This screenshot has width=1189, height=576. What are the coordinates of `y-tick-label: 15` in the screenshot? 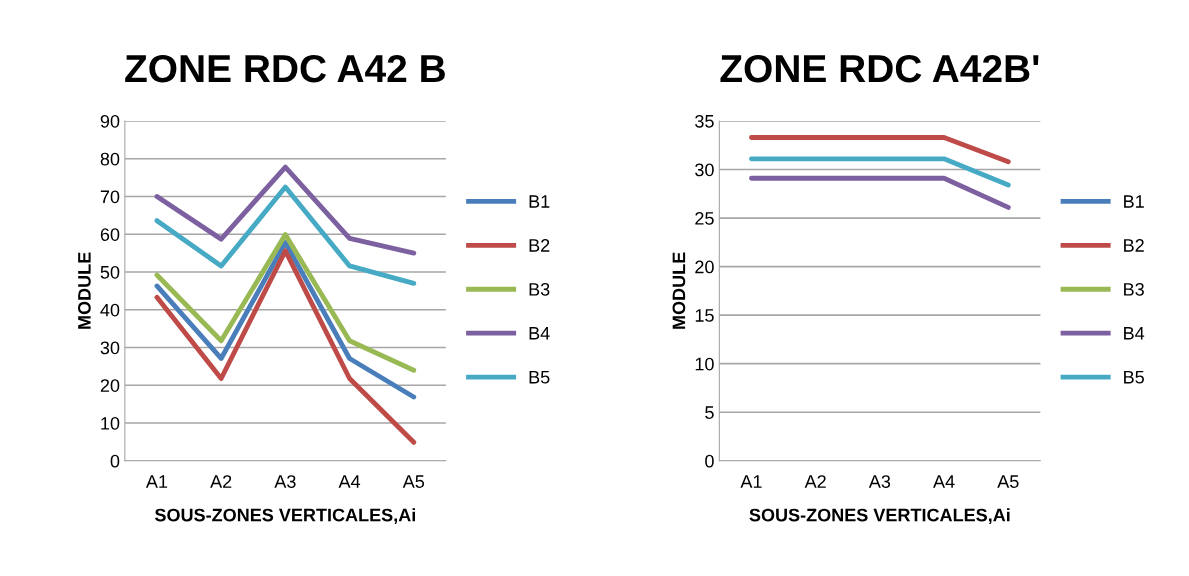 It's located at (704, 315).